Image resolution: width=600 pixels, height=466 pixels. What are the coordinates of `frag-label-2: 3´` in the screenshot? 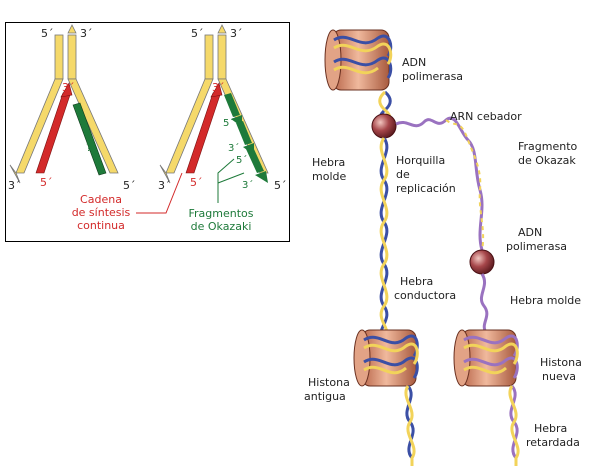 It's located at (233, 148).